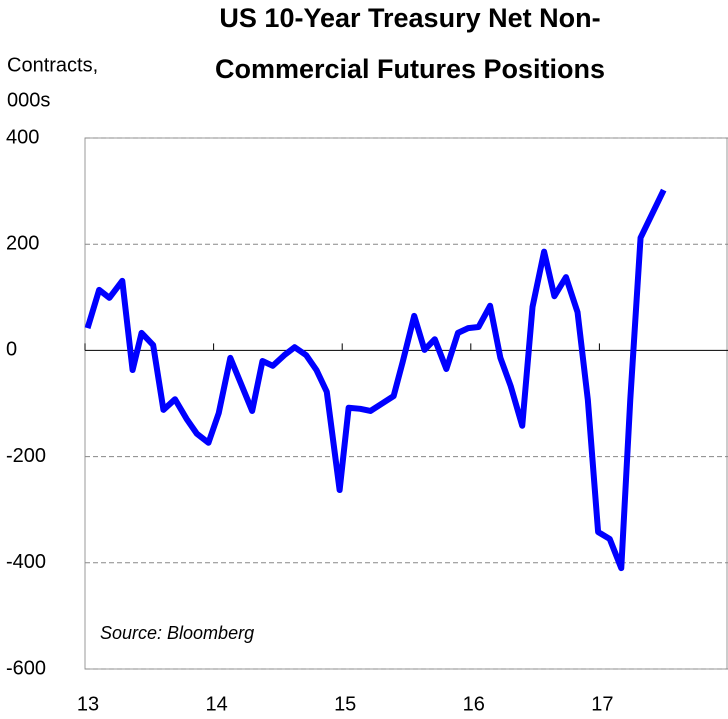 Image resolution: width=728 pixels, height=719 pixels. I want to click on y-tick-label: -200, so click(26, 456).